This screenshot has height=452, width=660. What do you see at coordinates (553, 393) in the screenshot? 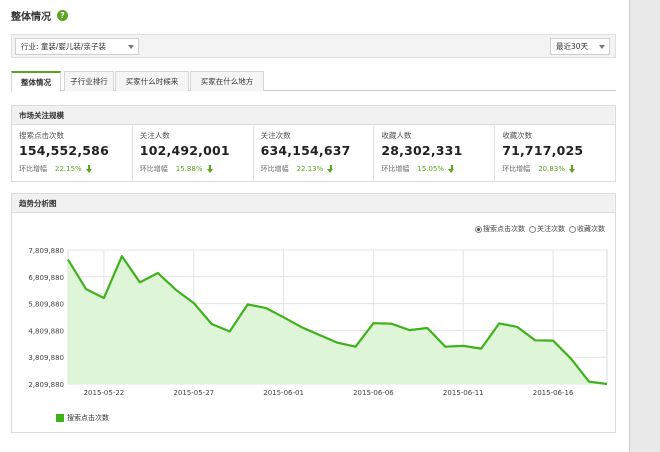
I see `x-tick-label: 2015-06-16` at bounding box center [553, 393].